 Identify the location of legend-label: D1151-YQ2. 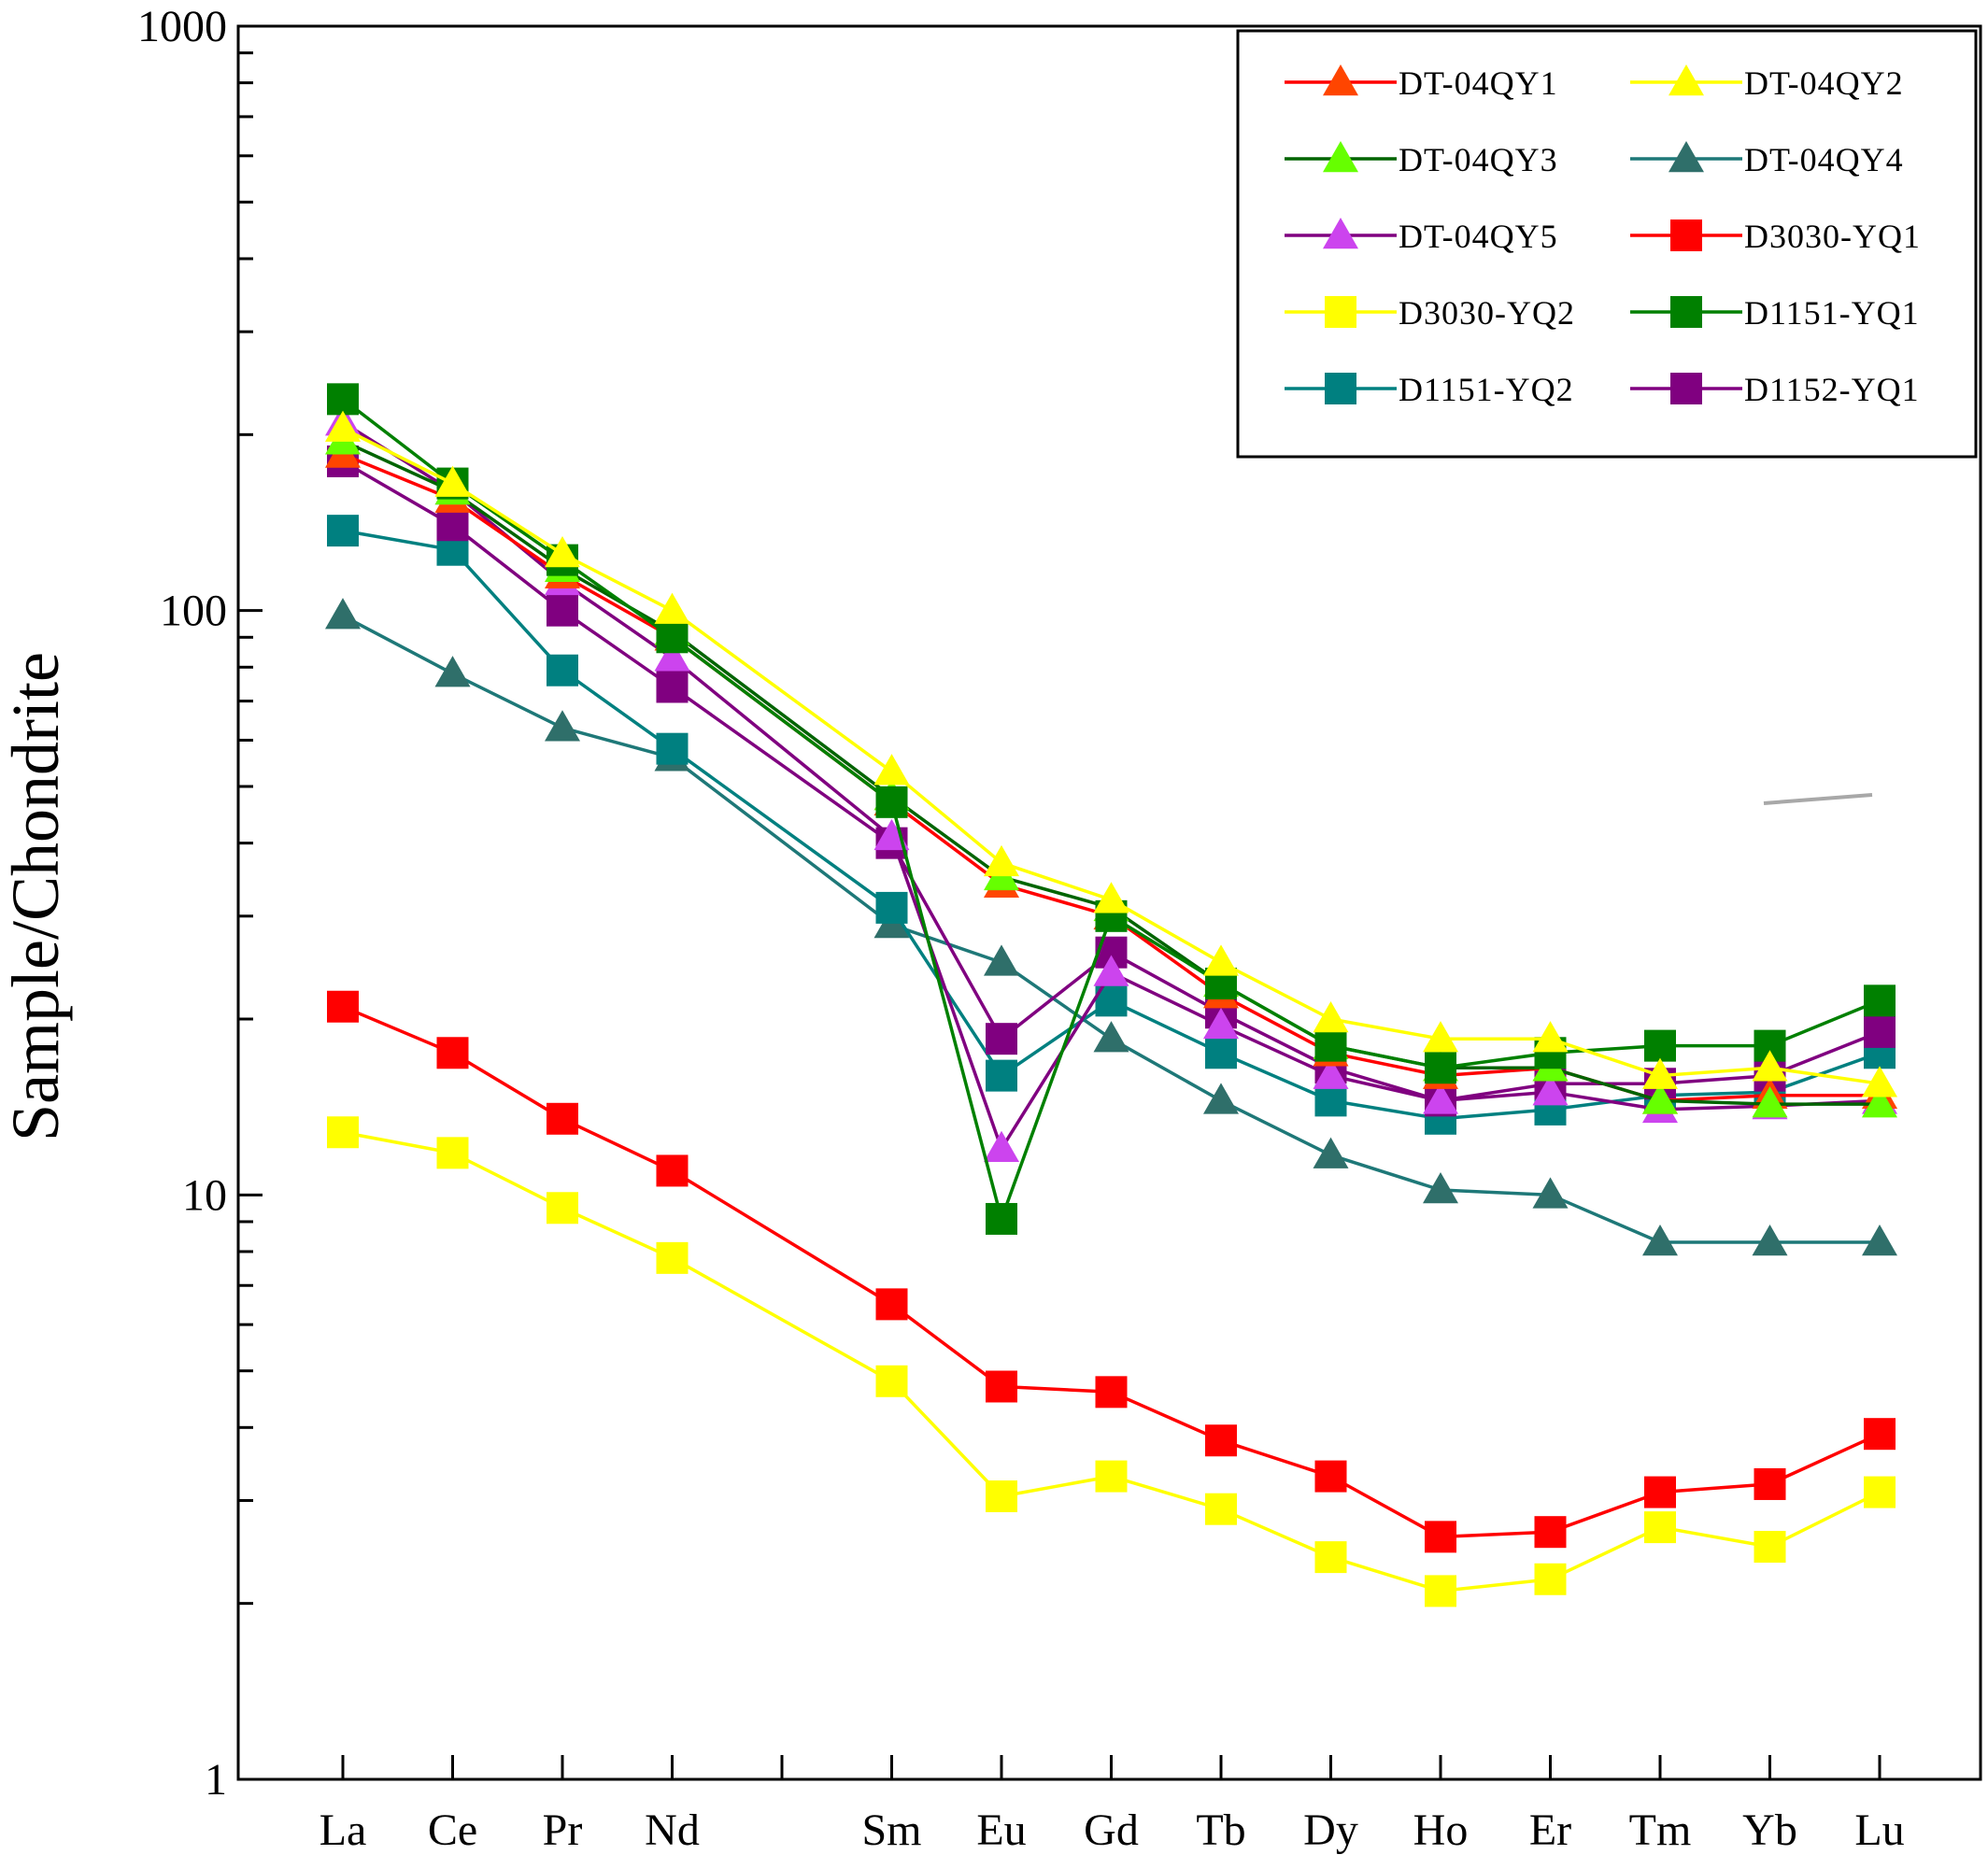
(1486, 389).